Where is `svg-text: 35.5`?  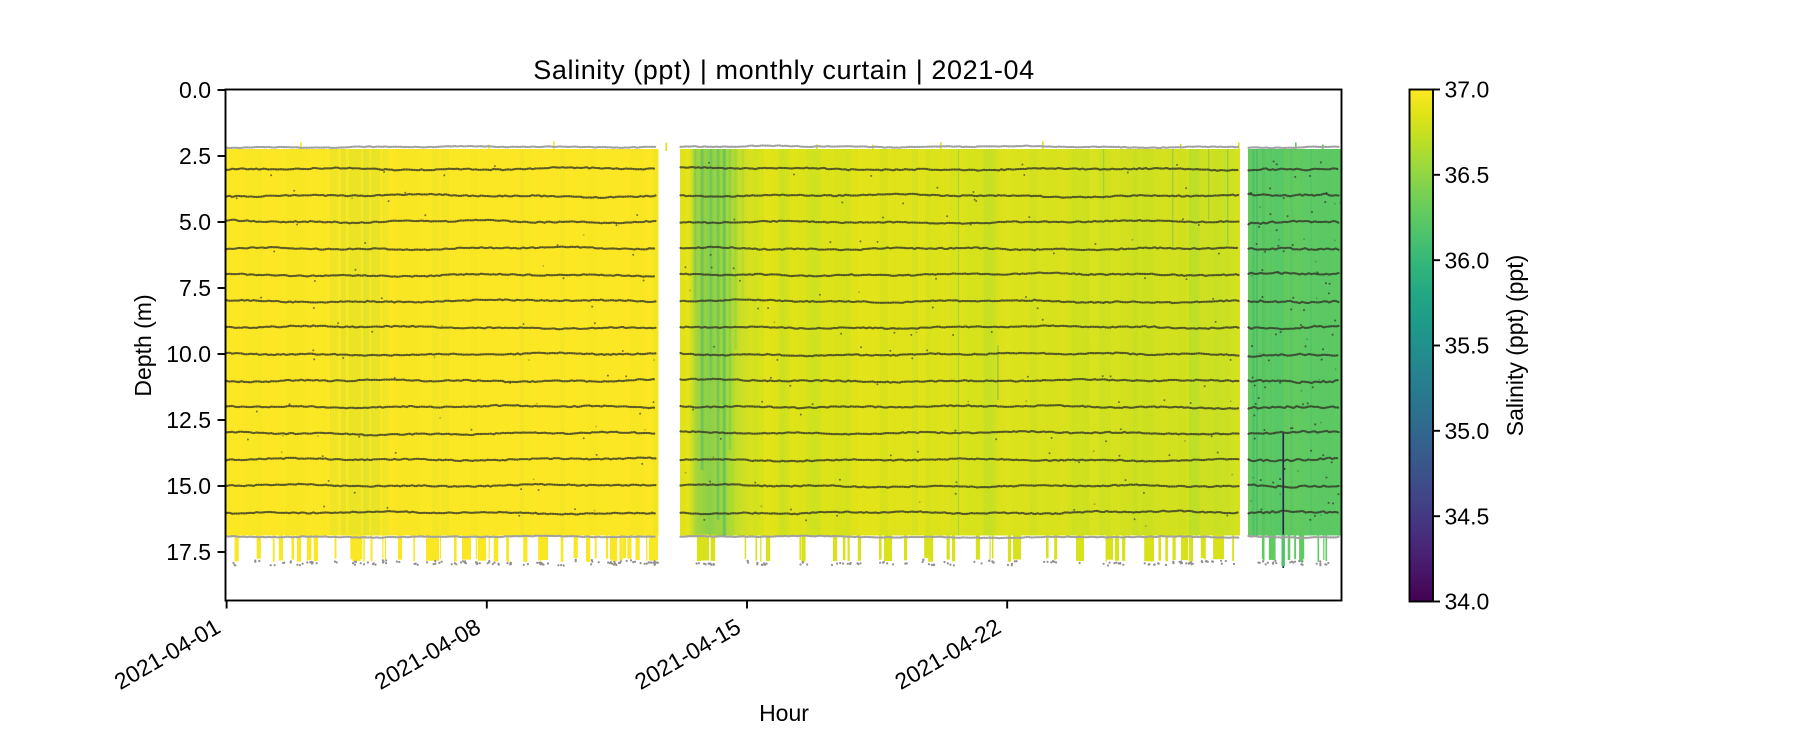
svg-text: 35.5 is located at coordinates (1467, 346).